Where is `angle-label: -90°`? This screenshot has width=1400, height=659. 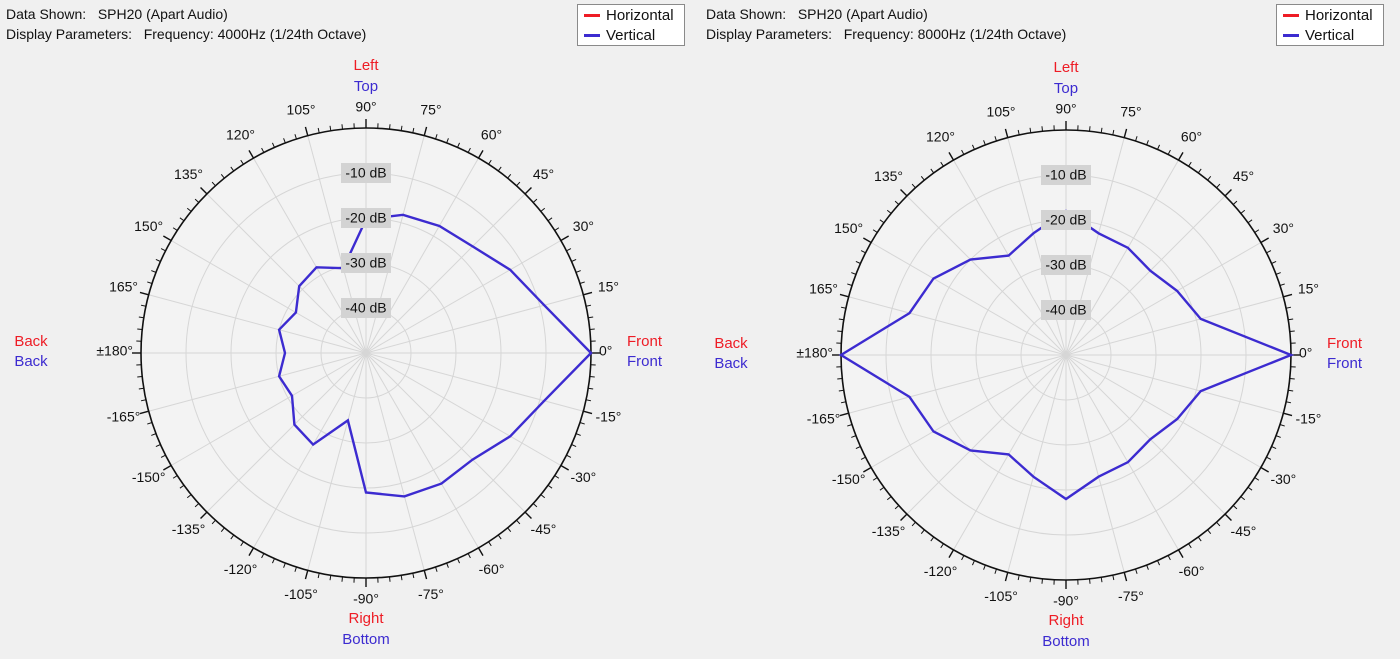 angle-label: -90° is located at coordinates (1066, 601).